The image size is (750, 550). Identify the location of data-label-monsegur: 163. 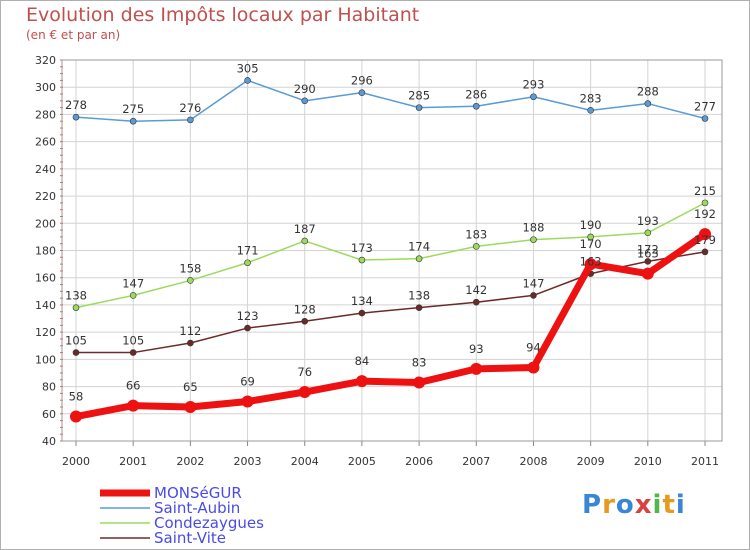
(648, 254).